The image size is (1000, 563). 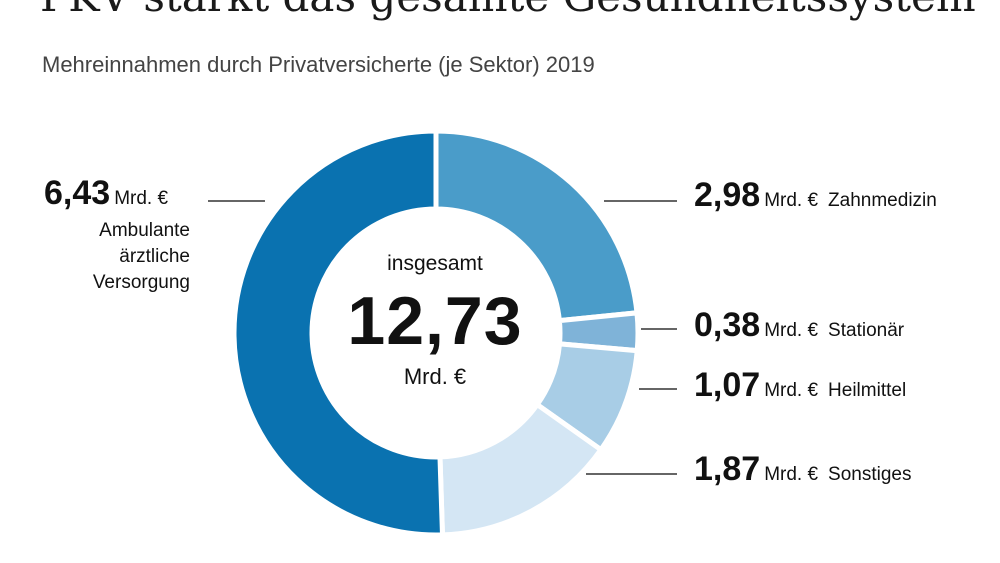 What do you see at coordinates (791, 330) in the screenshot?
I see `label-stationaer-unit: Mrd. €` at bounding box center [791, 330].